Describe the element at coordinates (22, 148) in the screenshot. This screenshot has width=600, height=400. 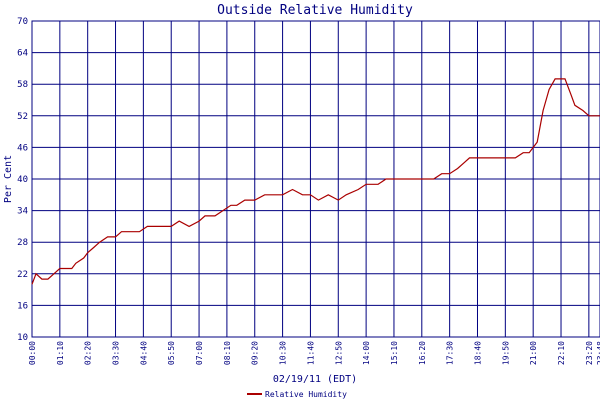
I see `y-tick-label: 46` at that location.